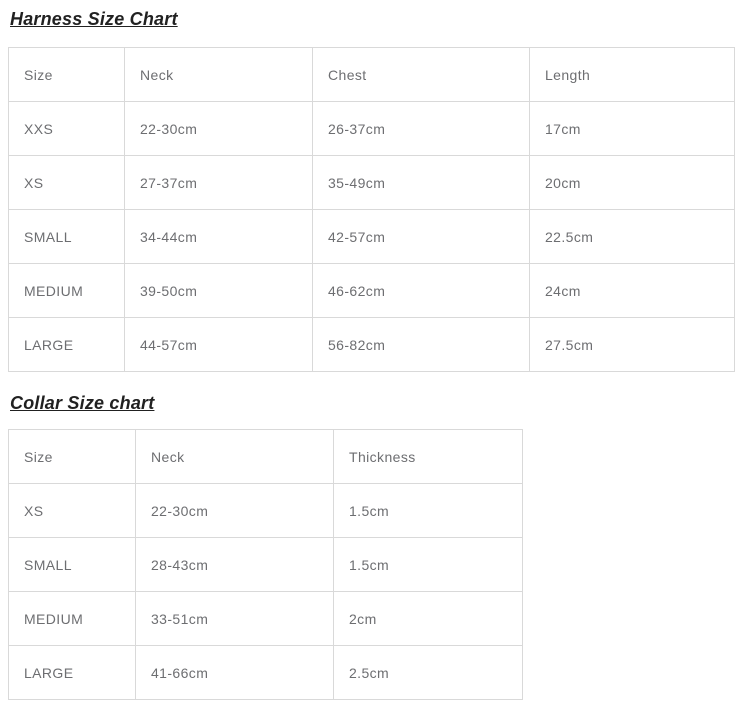 Image resolution: width=752 pixels, height=713 pixels. I want to click on table-cell: 35-49cm, so click(421, 182).